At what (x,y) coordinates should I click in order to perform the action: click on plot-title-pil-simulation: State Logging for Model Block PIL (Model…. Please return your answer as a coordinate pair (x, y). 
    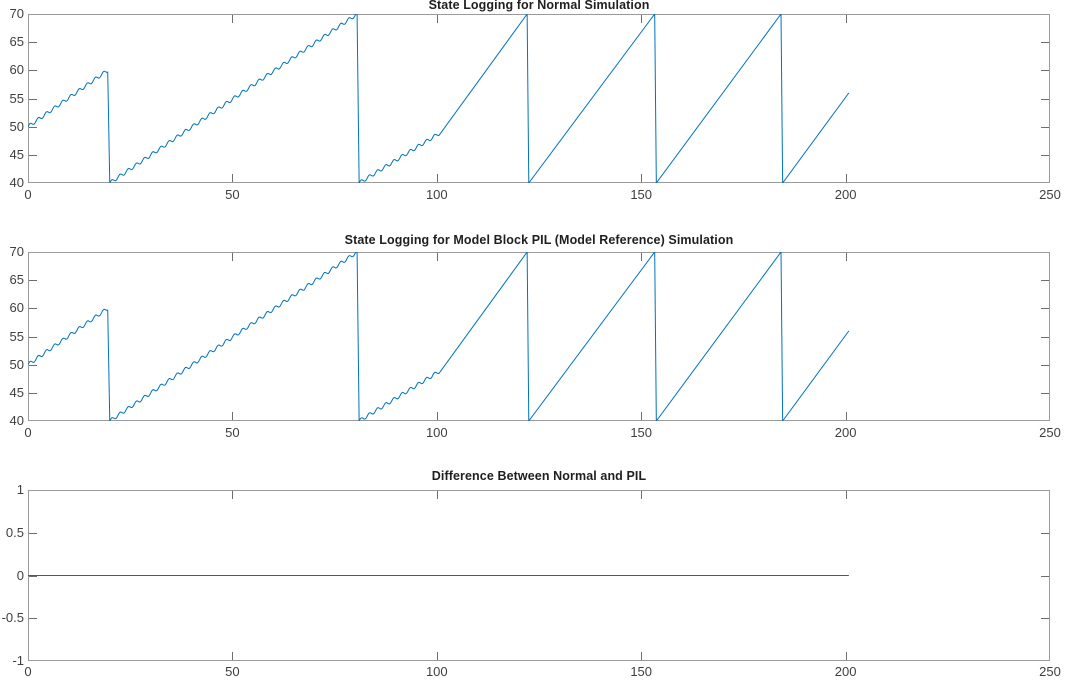
    Looking at the image, I should click on (539, 240).